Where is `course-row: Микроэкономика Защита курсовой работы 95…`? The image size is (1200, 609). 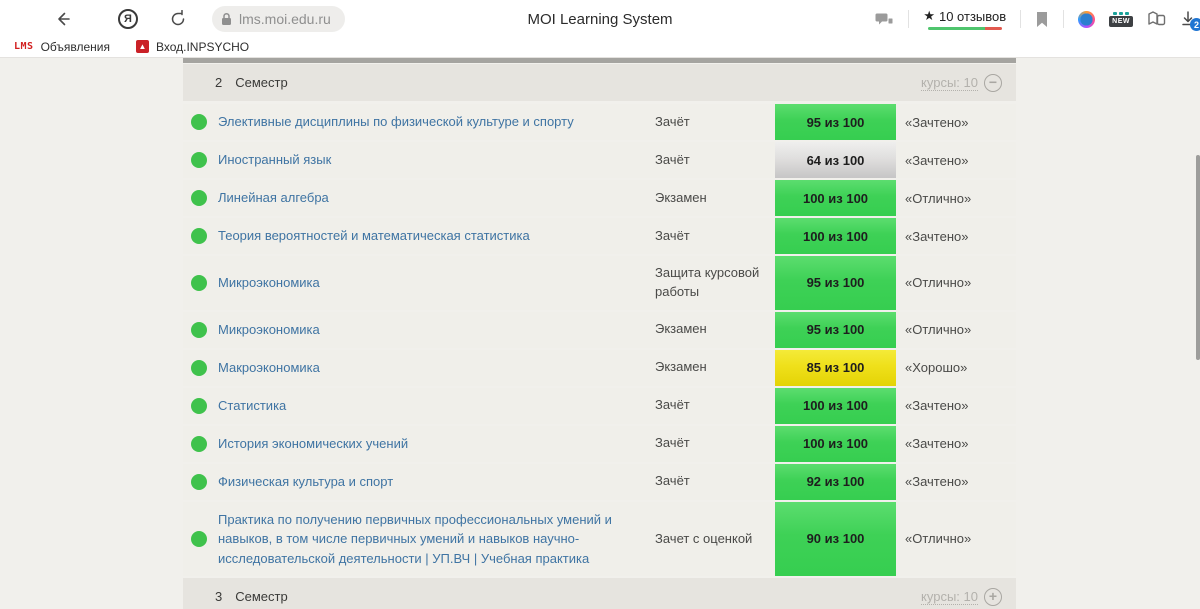
course-row: Микроэкономика Защита курсовой работы 95… is located at coordinates (599, 283).